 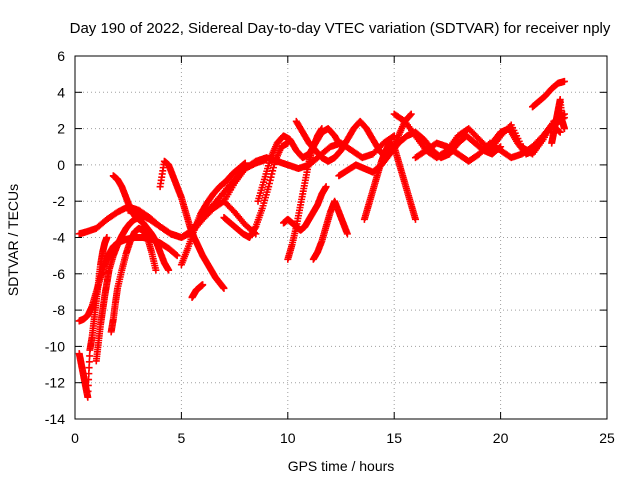 I want to click on y-tick-label: 2, so click(x=61, y=129).